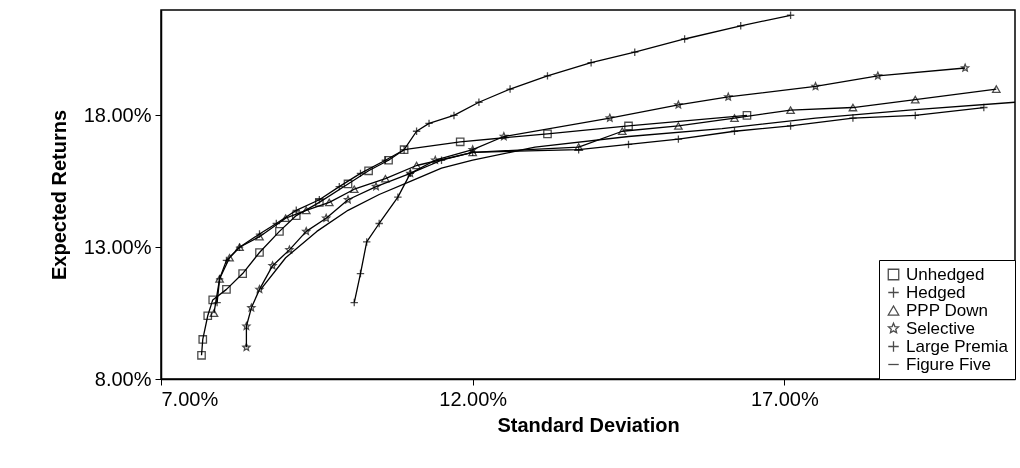  I want to click on legend-label: PPP Down, so click(947, 310).